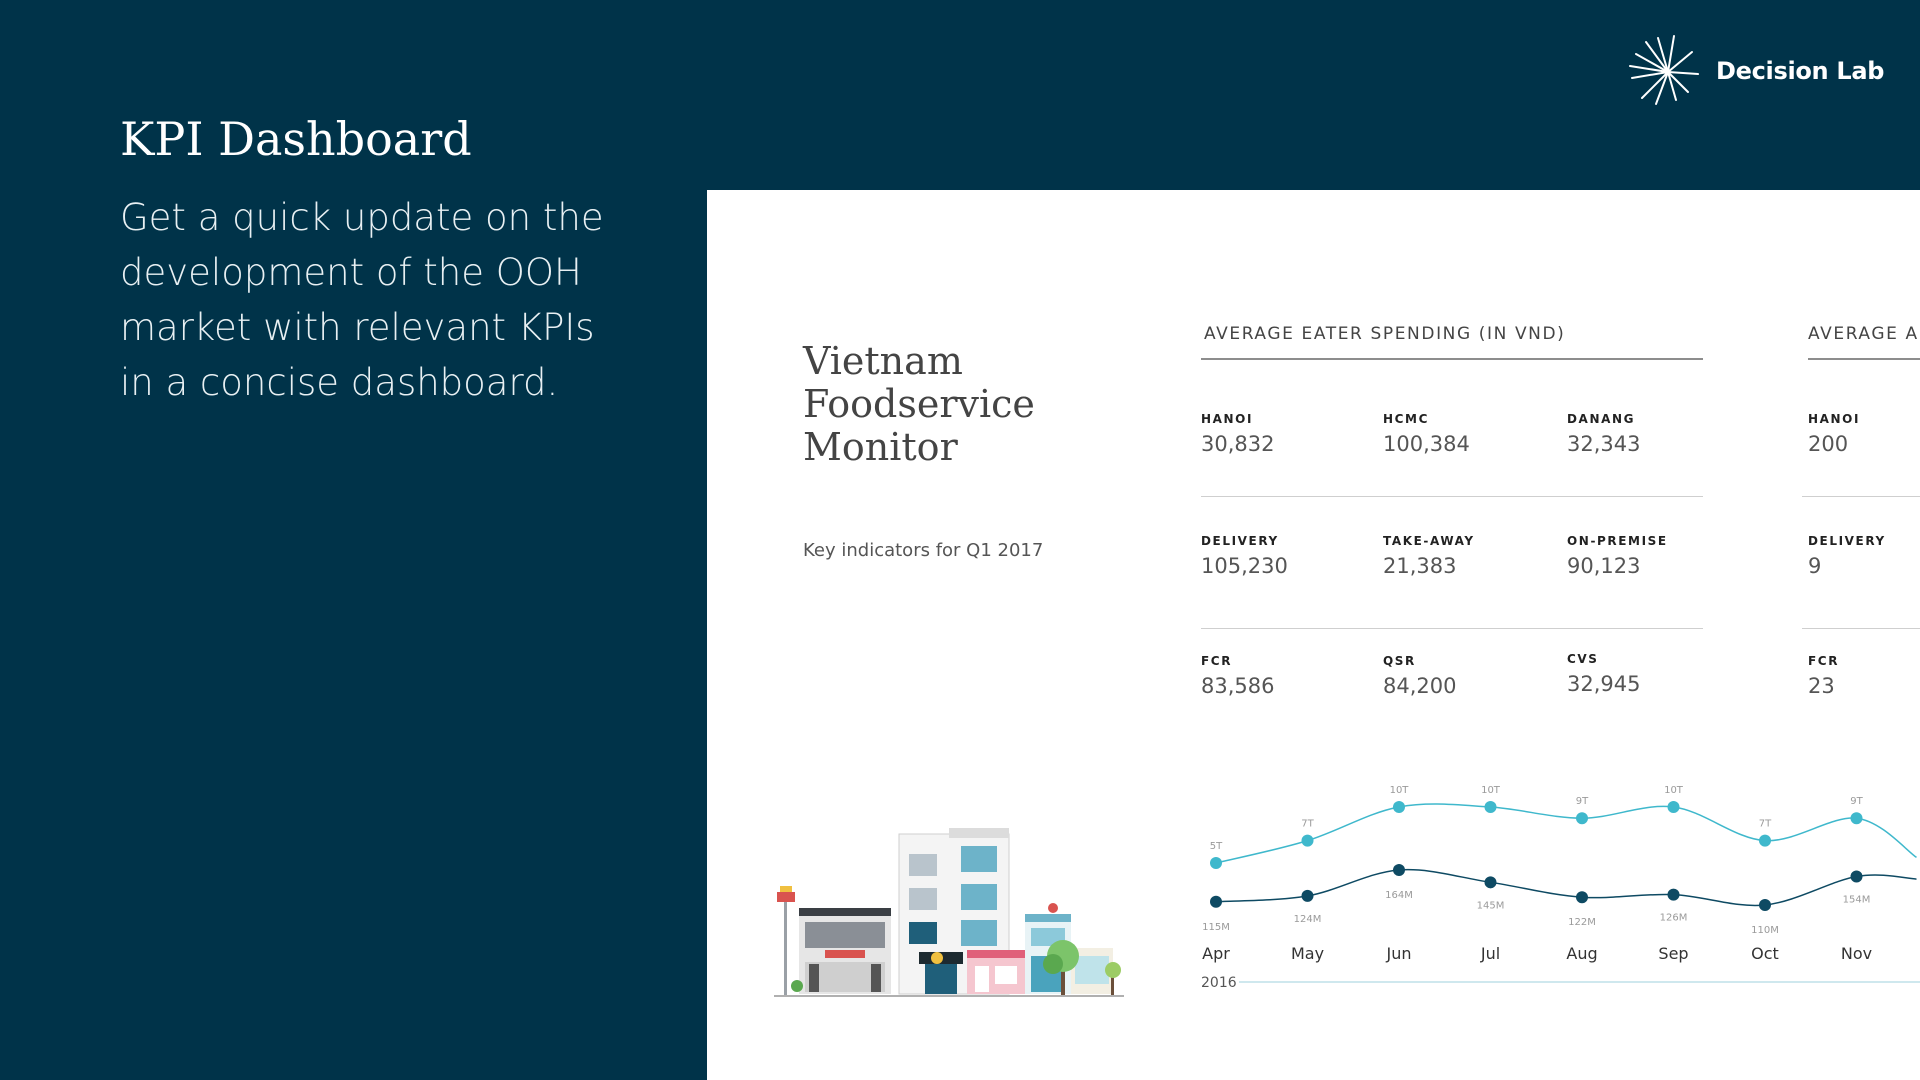  Describe the element at coordinates (362, 217) in the screenshot. I see `intro-line: Get a quick update on the` at that location.